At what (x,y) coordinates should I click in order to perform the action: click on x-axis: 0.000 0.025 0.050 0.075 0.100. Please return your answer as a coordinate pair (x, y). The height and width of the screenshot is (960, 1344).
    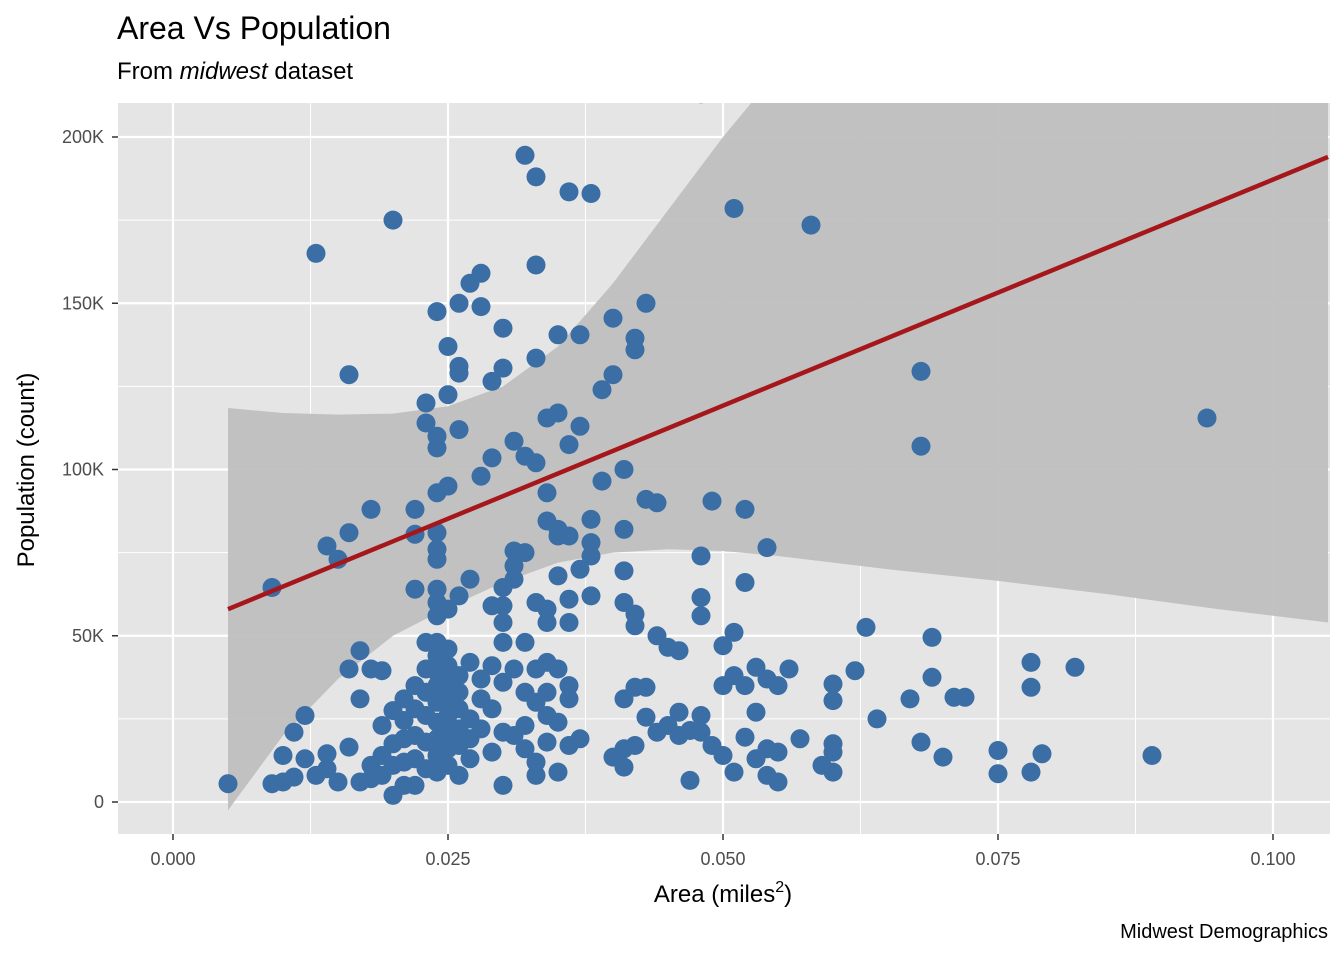
    Looking at the image, I should click on (723, 851).